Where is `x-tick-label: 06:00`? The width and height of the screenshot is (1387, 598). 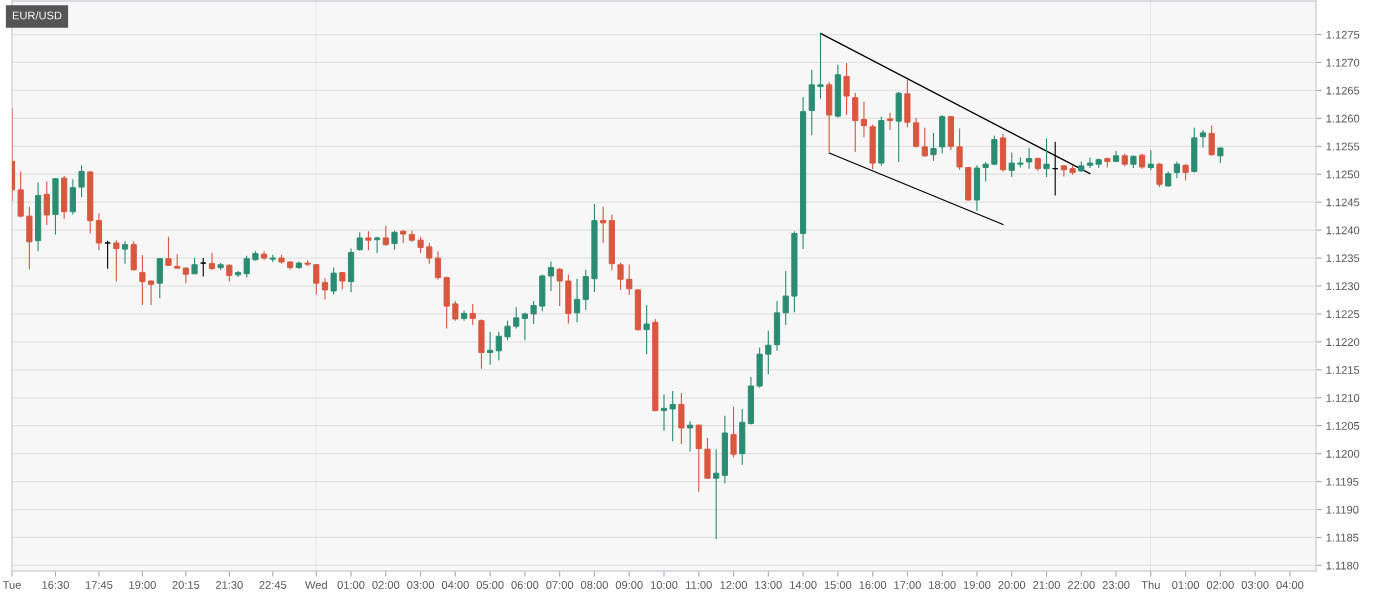 x-tick-label: 06:00 is located at coordinates (525, 585).